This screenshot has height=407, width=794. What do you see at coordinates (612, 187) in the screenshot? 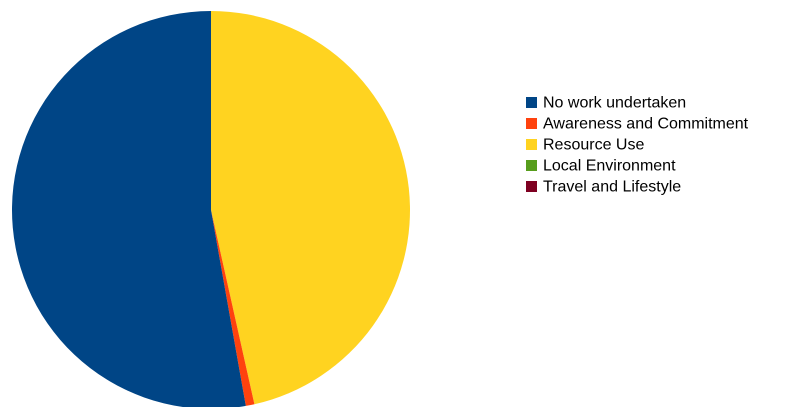
I see `legend-label-travel-and-lifestyle: Travel and Lifestyle` at bounding box center [612, 187].